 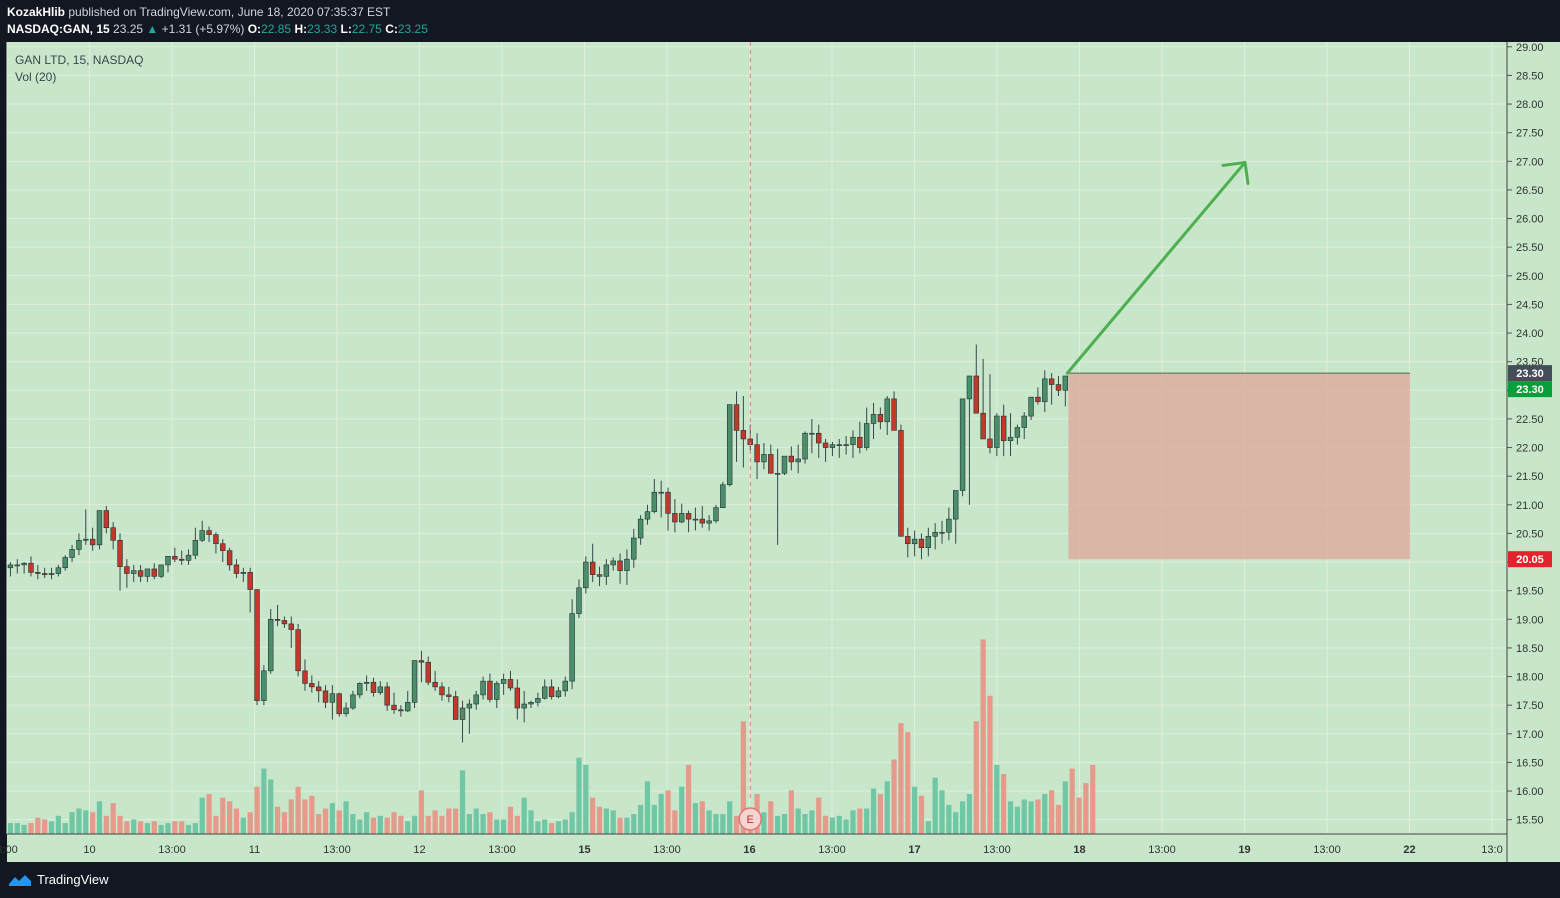 What do you see at coordinates (1235, 172) in the screenshot?
I see `target-arrow-head` at bounding box center [1235, 172].